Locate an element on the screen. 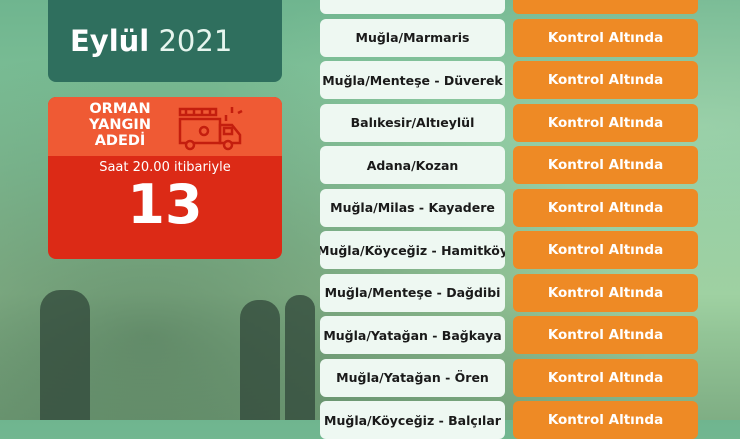  fire-location: Muğla/Menteşe - Düverek is located at coordinates (412, 80).